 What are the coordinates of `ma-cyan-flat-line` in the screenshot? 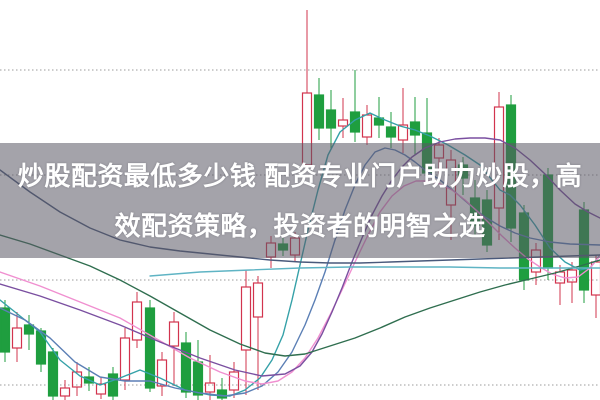 It's located at (374, 271).